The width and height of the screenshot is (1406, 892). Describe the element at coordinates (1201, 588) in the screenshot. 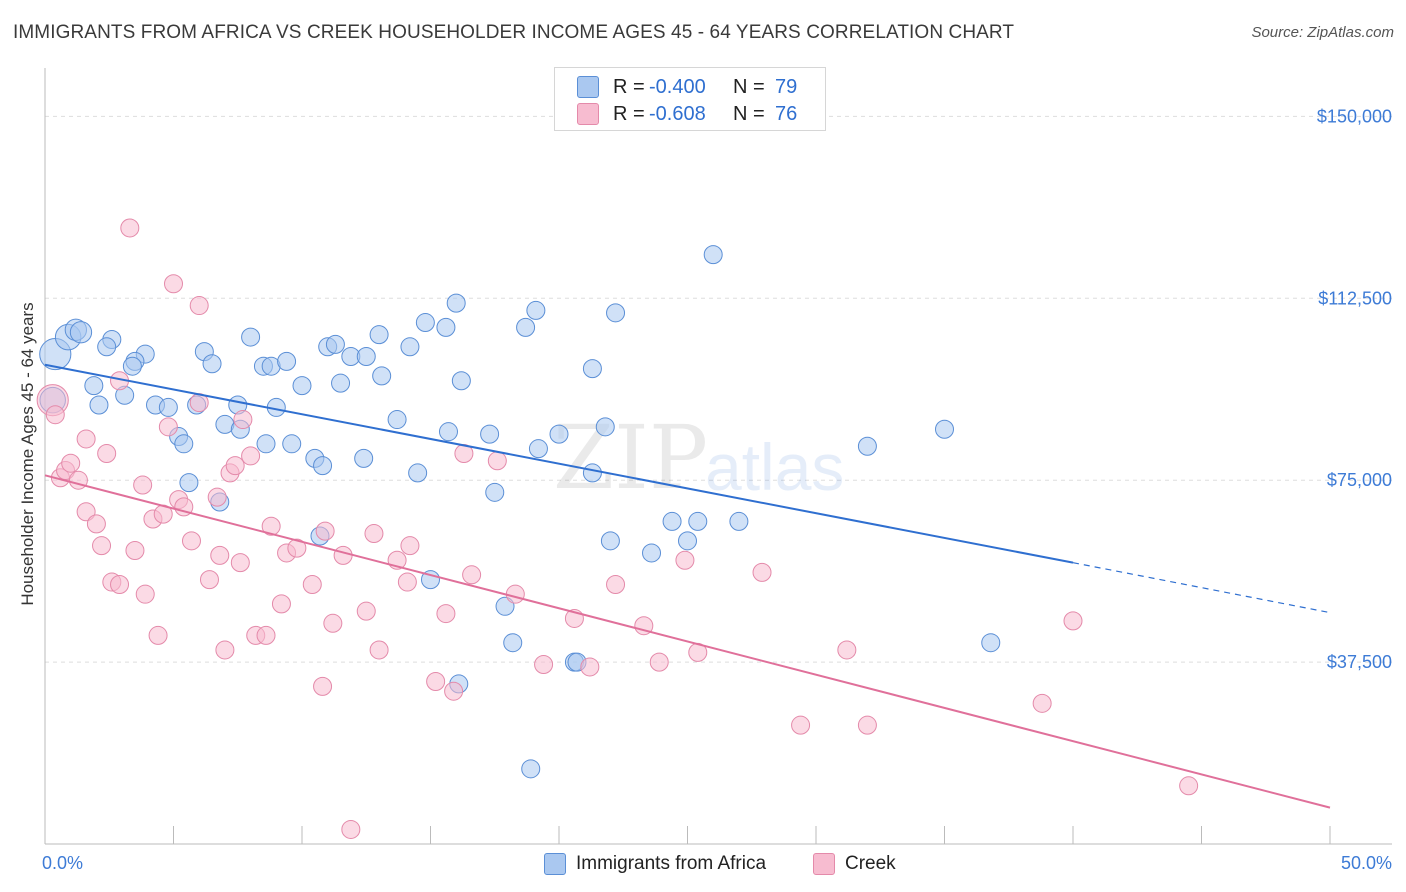

I see `africa-trend-extension` at that location.